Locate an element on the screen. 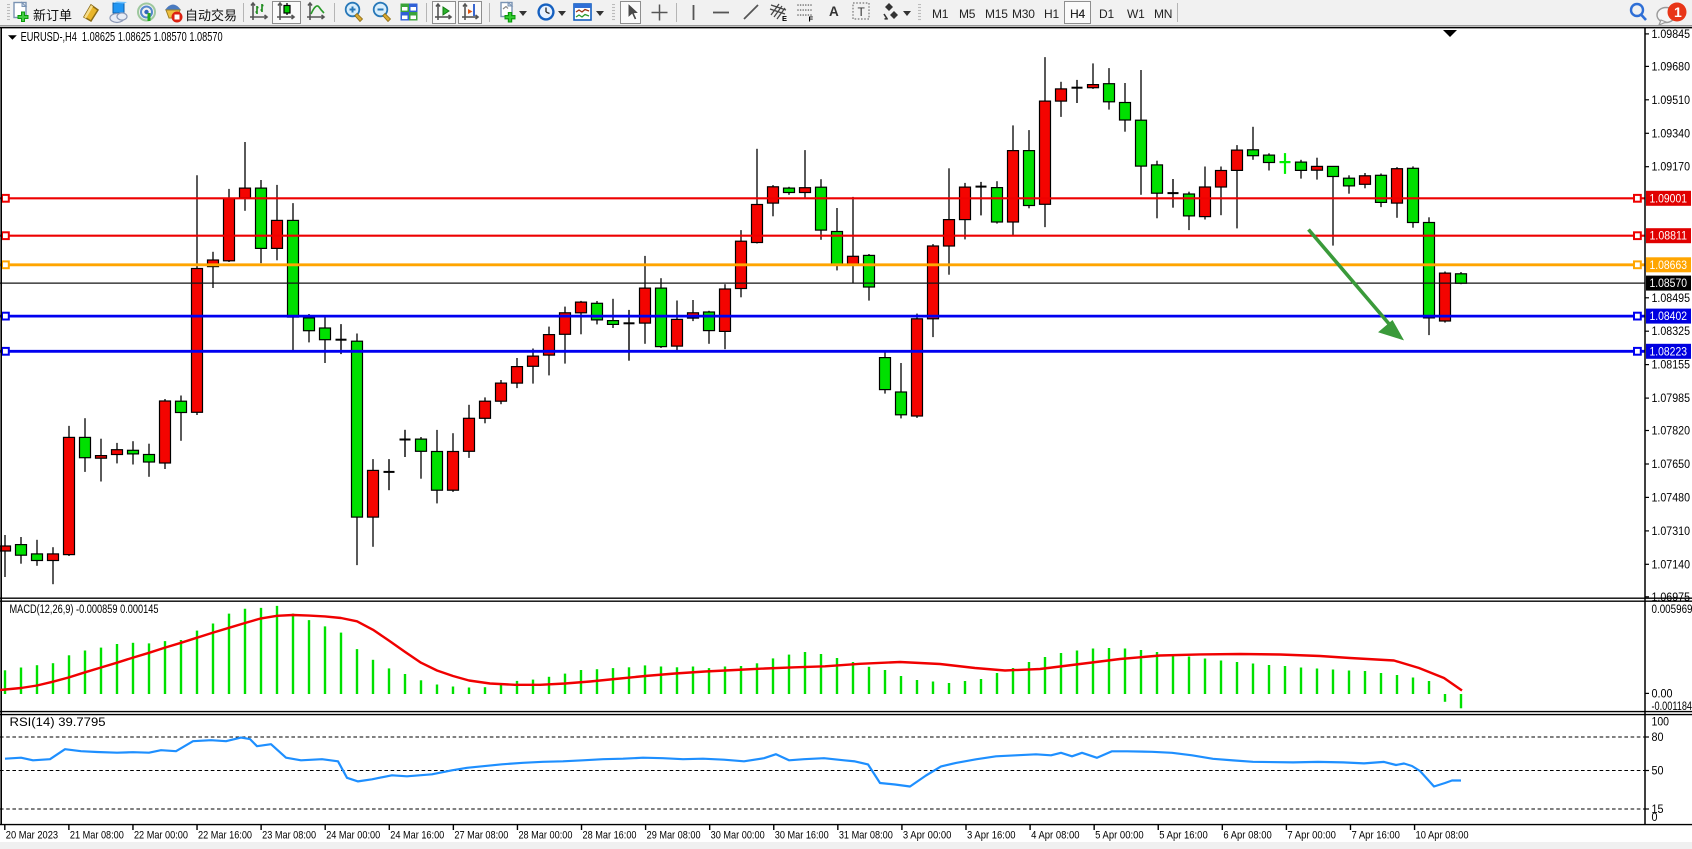 This screenshot has height=849, width=1692. svg-text: 31 Mar 08:00 is located at coordinates (866, 836).